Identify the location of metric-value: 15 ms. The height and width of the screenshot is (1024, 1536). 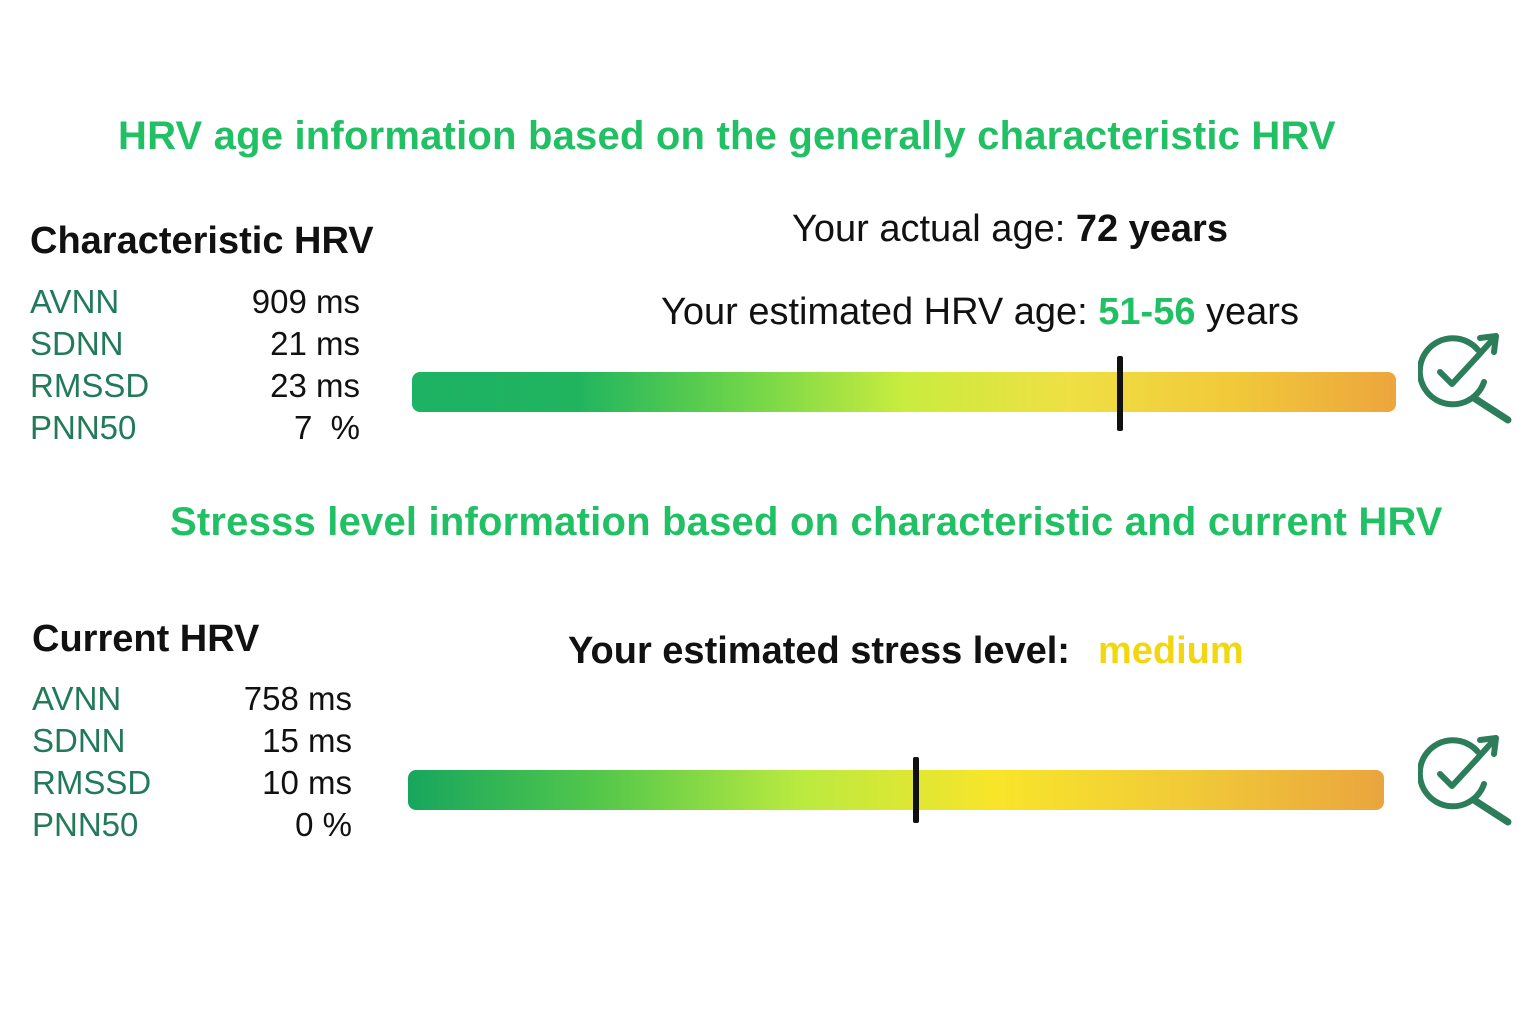
(307, 740).